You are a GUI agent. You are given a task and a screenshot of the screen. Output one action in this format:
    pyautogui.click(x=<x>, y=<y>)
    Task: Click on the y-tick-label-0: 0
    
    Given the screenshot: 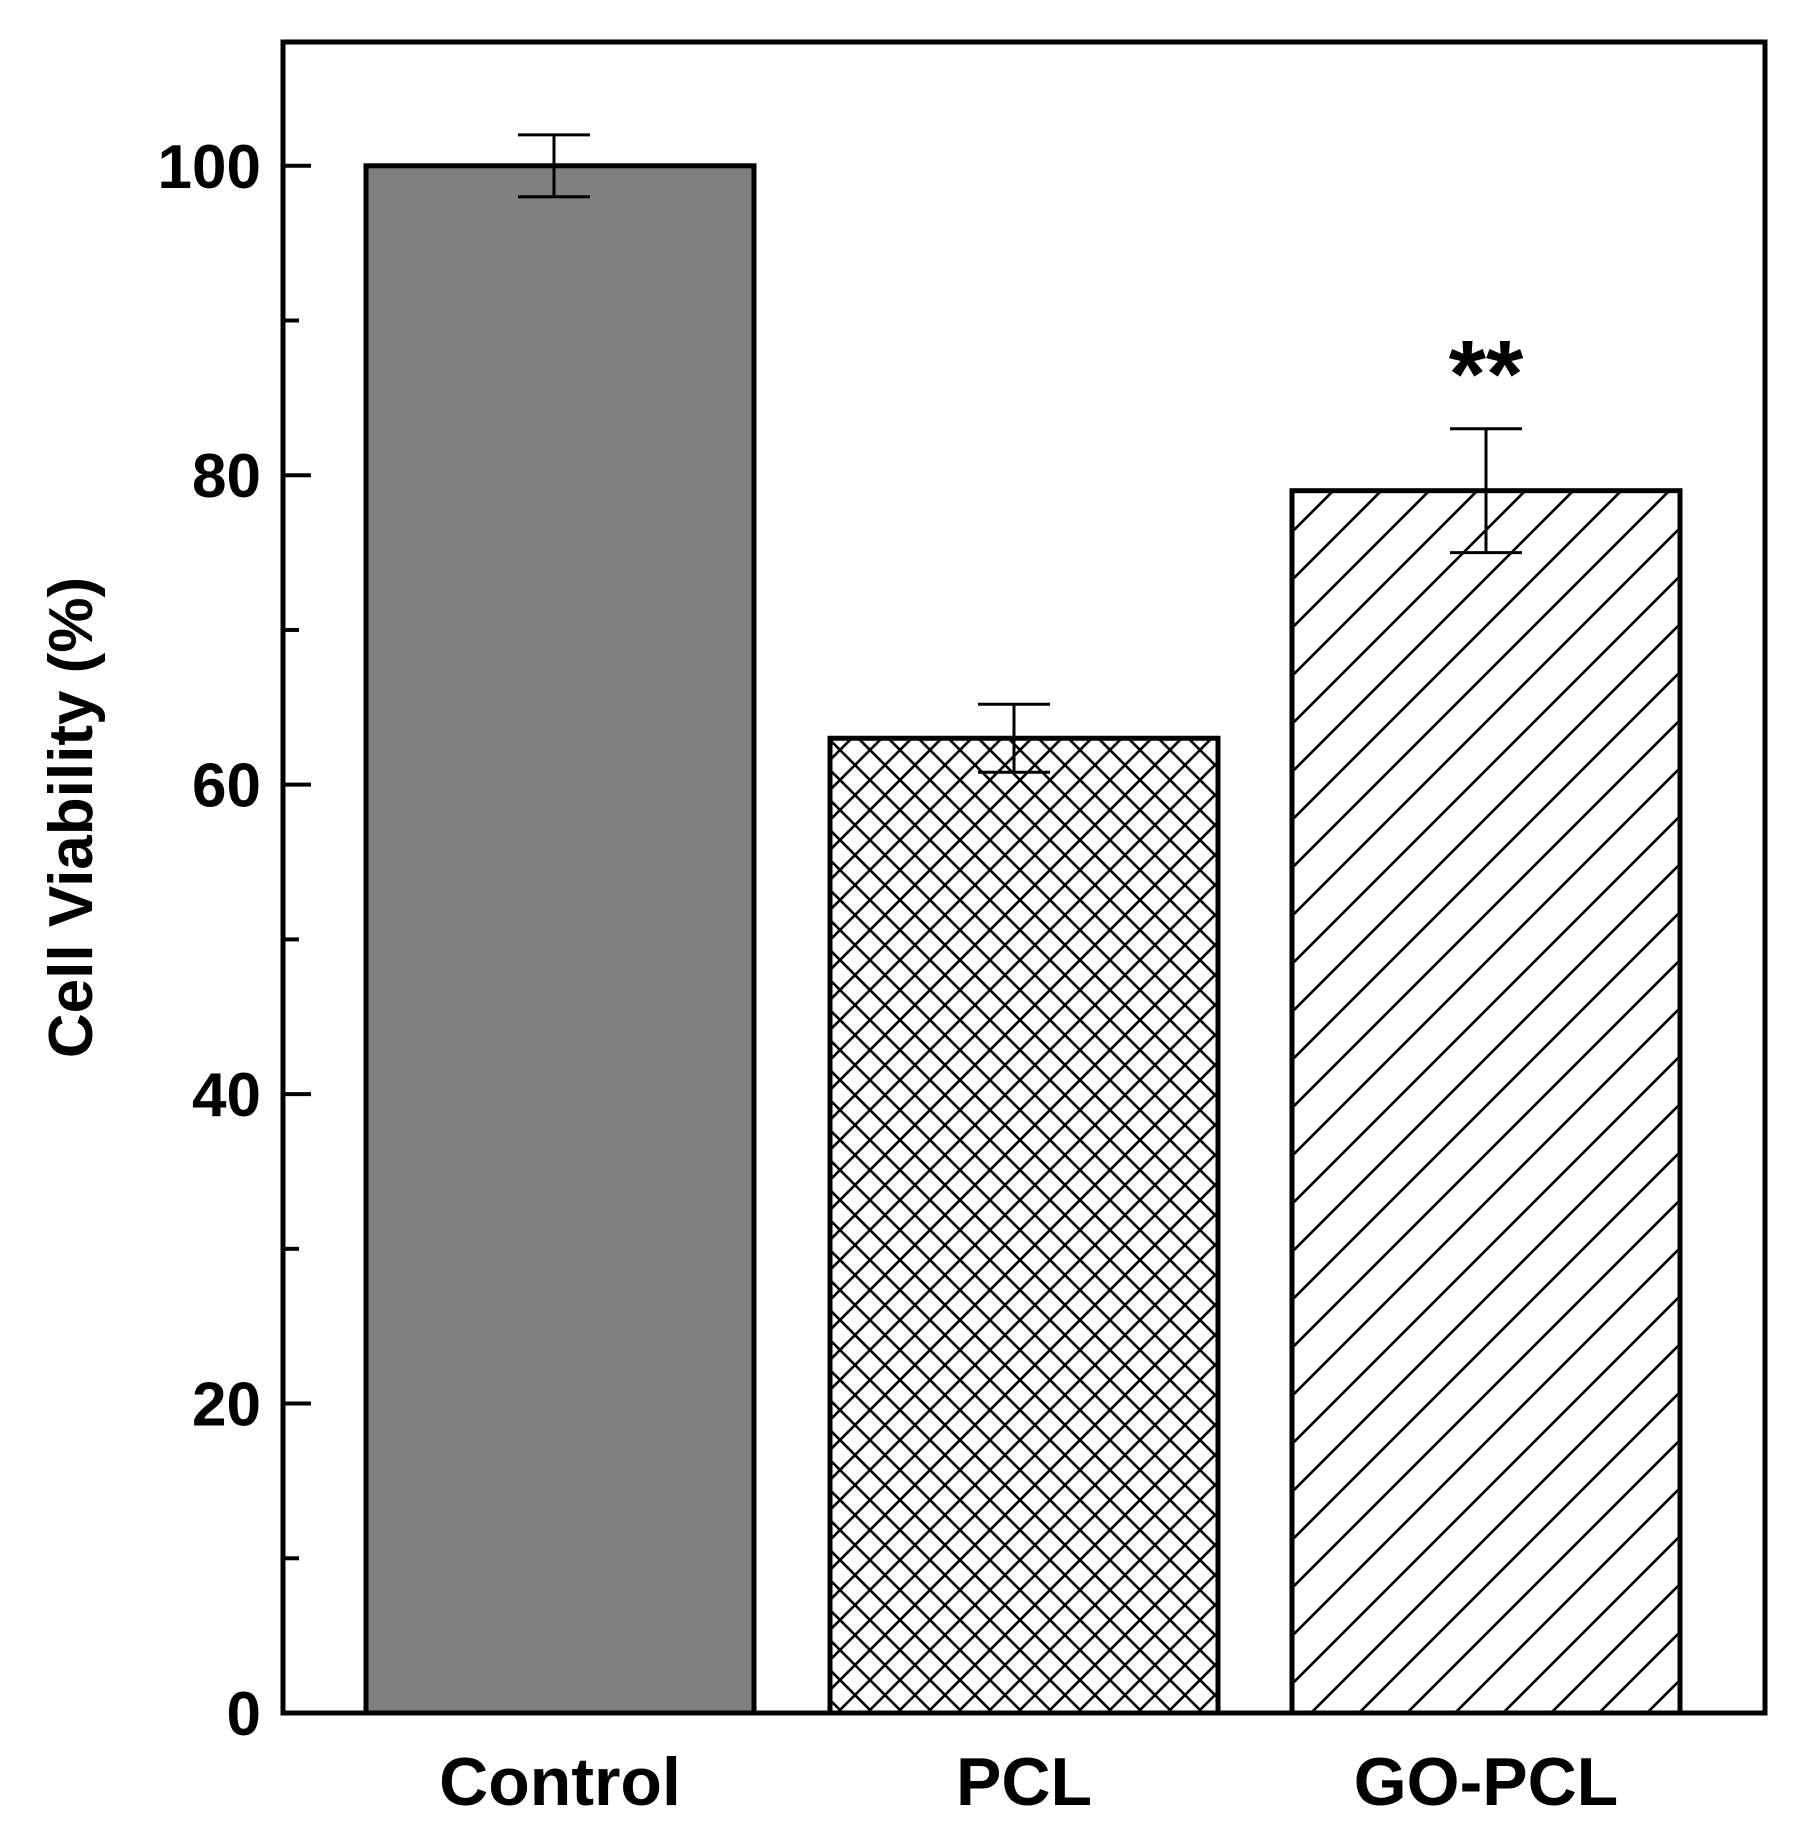 What is the action you would take?
    pyautogui.click(x=244, y=1714)
    